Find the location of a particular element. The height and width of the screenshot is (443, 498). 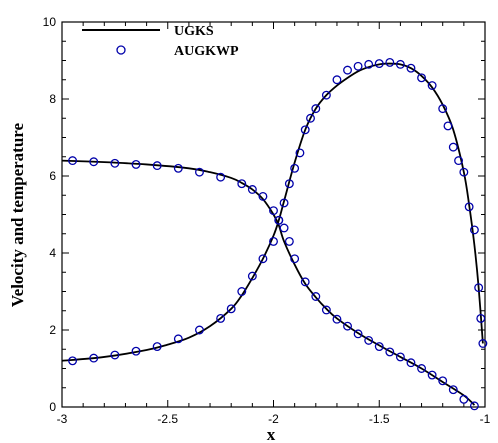

y-tick-label: 2 is located at coordinates (52, 330).